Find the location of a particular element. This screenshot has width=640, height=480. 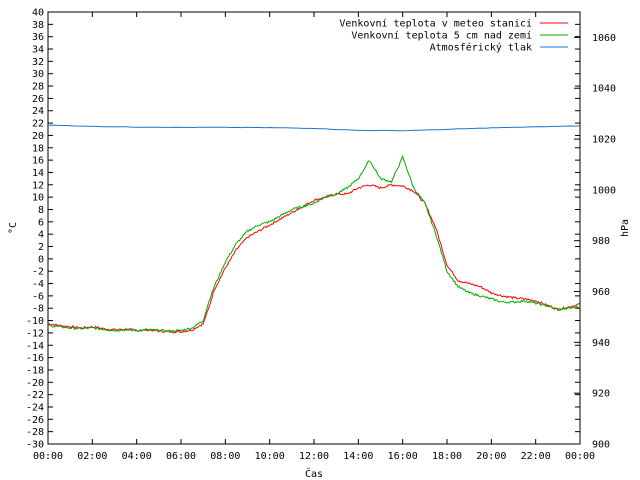

left-tick-label: -10 is located at coordinates (35, 321).